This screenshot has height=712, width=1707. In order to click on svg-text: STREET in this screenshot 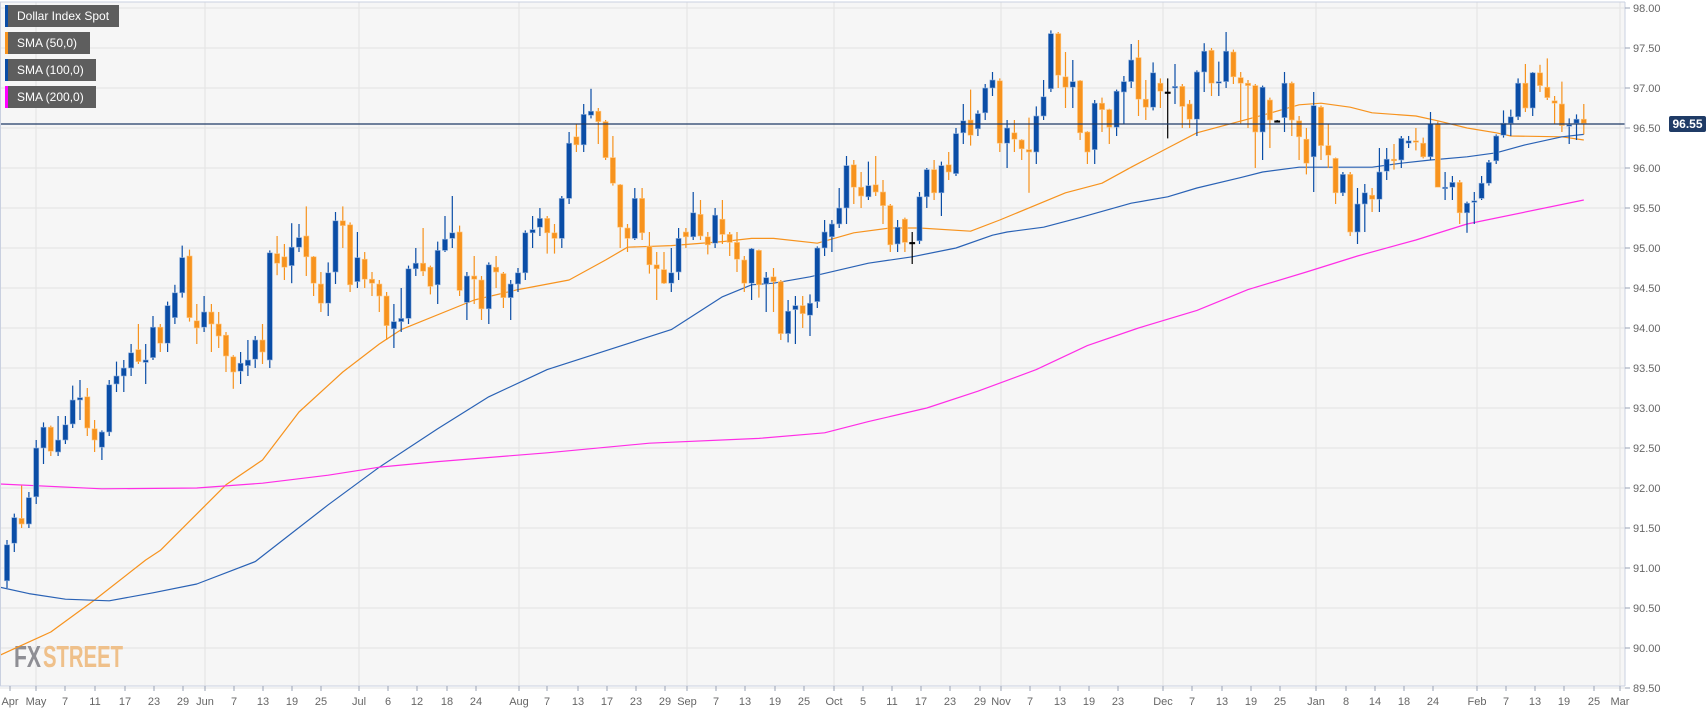, I will do `click(83, 656)`.